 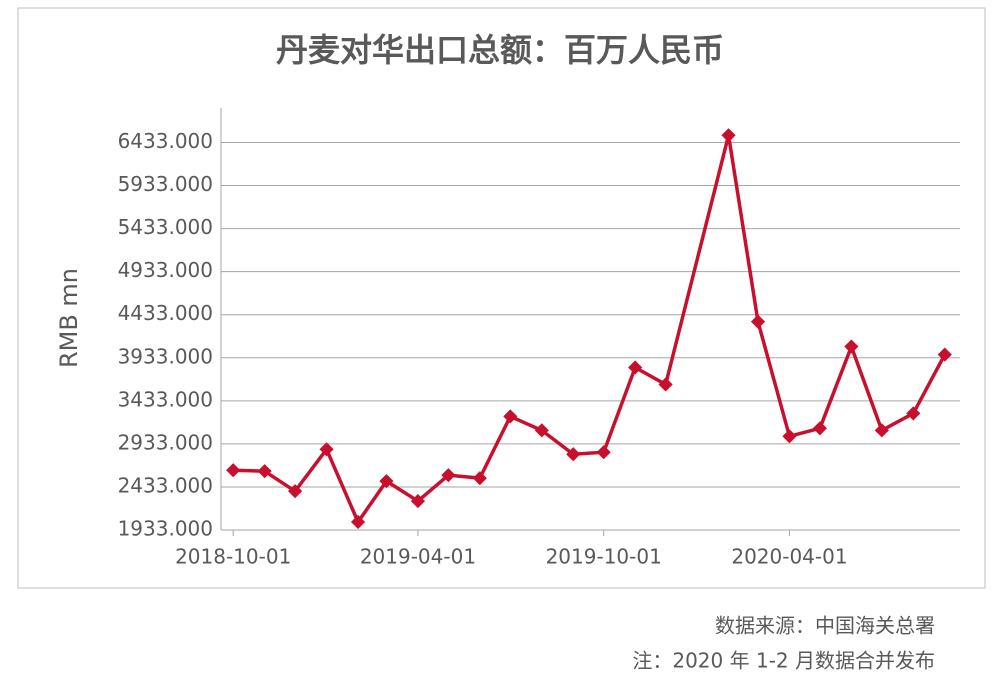 What do you see at coordinates (69, 318) in the screenshot?
I see `y-axis-label: RMB mn` at bounding box center [69, 318].